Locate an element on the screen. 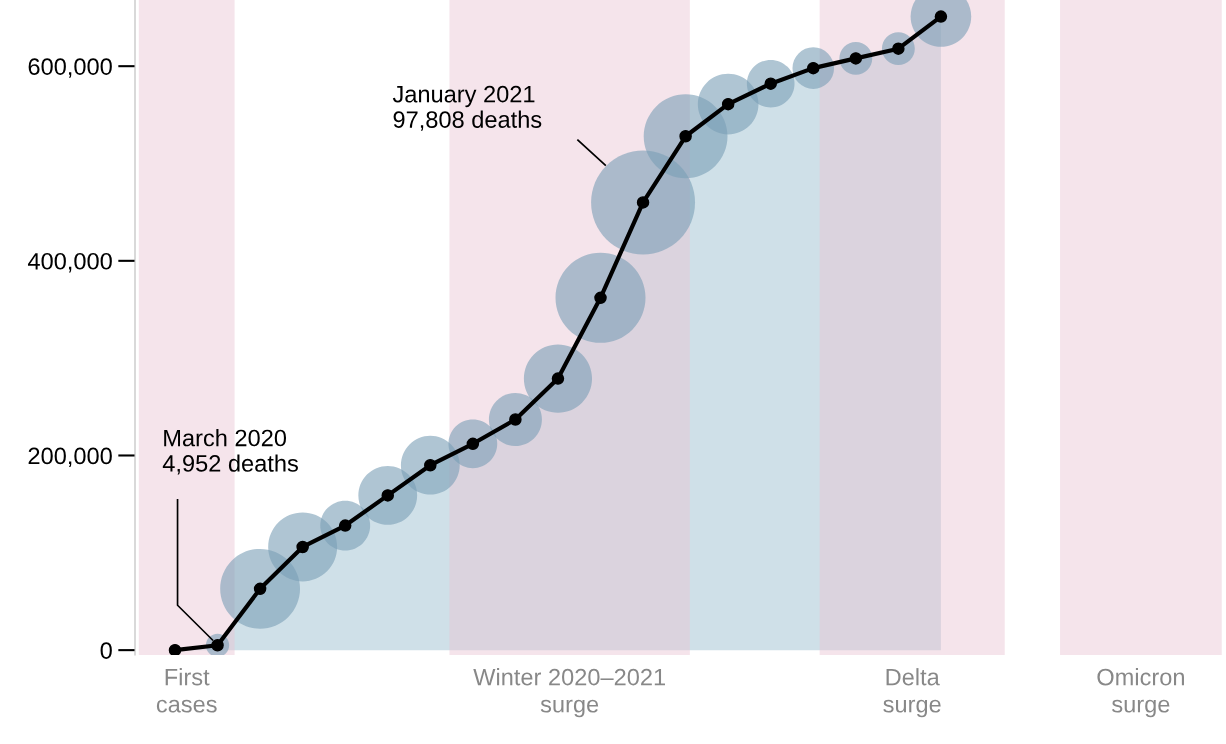 This screenshot has width=1226, height=744. text: Omicron surge is located at coordinates (1140, 693).